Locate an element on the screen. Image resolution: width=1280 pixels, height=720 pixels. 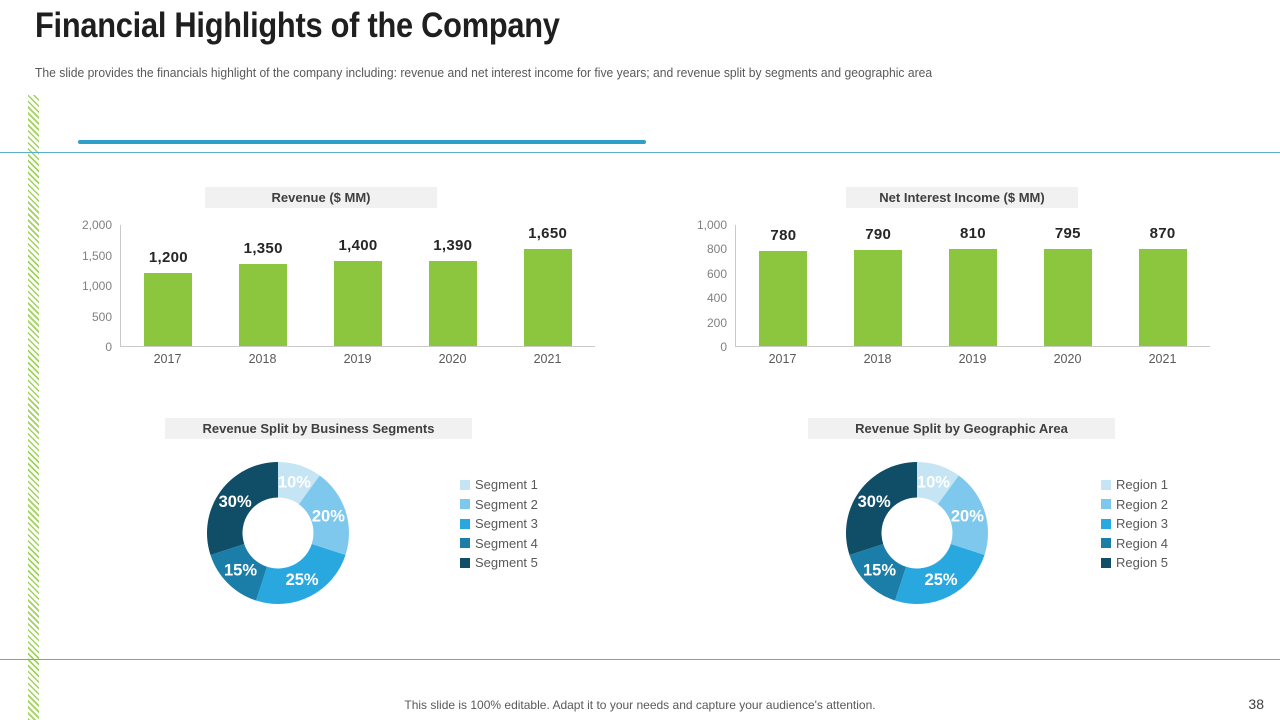
left-stripe-decoration is located at coordinates (33, 407).